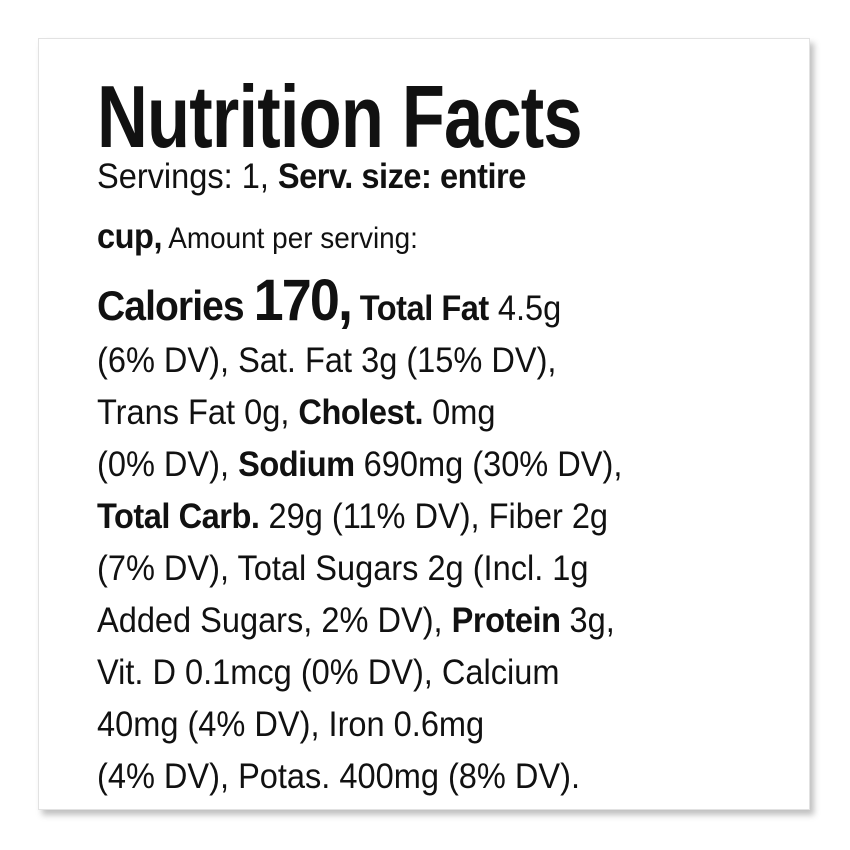  What do you see at coordinates (343, 568) in the screenshot?
I see `text-segment: (7% DV), Total Sugars 2g (Incl. 1g` at bounding box center [343, 568].